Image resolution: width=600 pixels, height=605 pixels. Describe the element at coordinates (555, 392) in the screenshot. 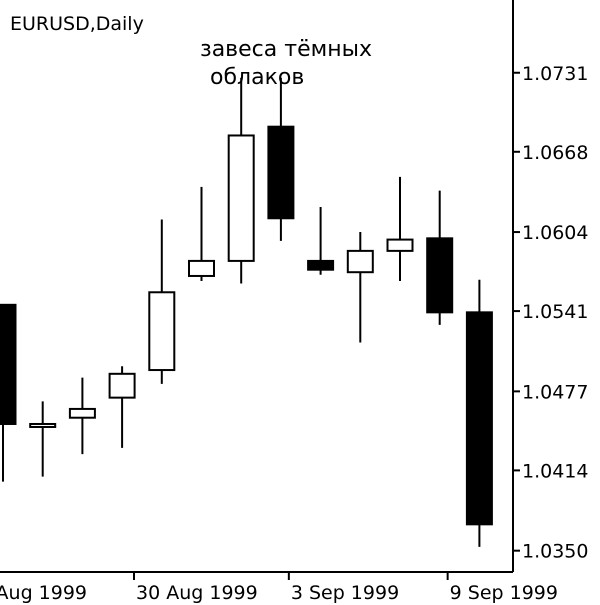

I see `y-tick-label: 1.0477` at that location.